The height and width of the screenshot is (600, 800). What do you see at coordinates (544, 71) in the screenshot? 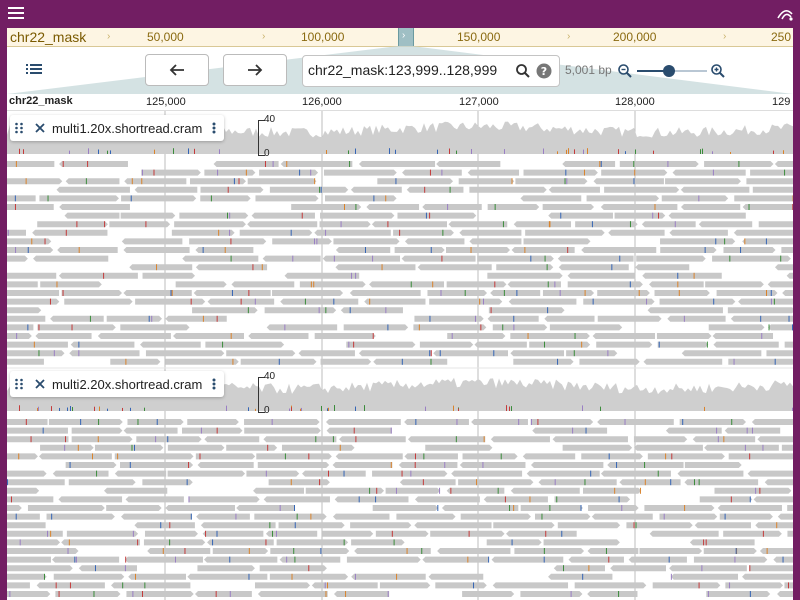
I see `help-icon: ?` at bounding box center [544, 71].